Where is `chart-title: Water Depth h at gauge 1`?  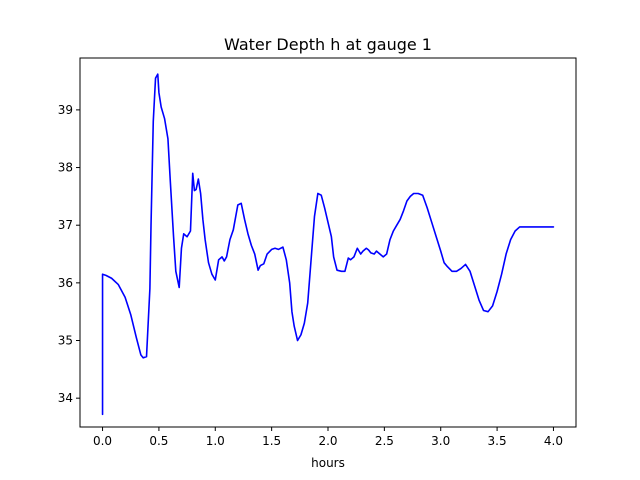 chart-title: Water Depth h at gauge 1 is located at coordinates (328, 44).